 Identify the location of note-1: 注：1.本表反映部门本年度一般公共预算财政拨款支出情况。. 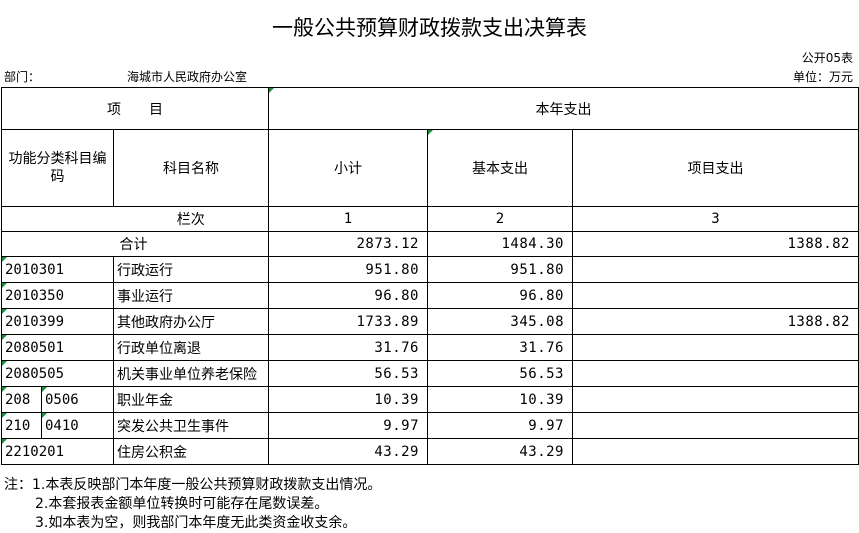
(193, 485).